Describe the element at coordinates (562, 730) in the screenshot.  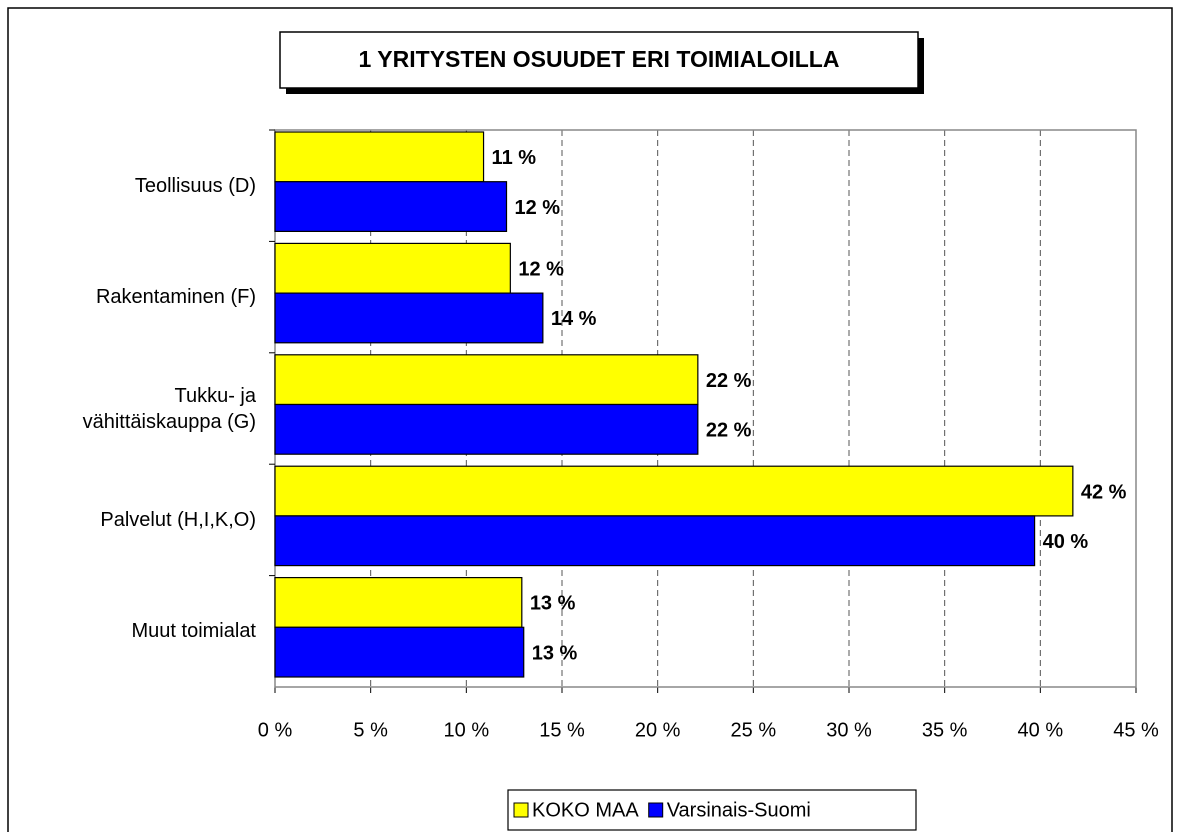
I see `x-tick-label: 15 %` at that location.